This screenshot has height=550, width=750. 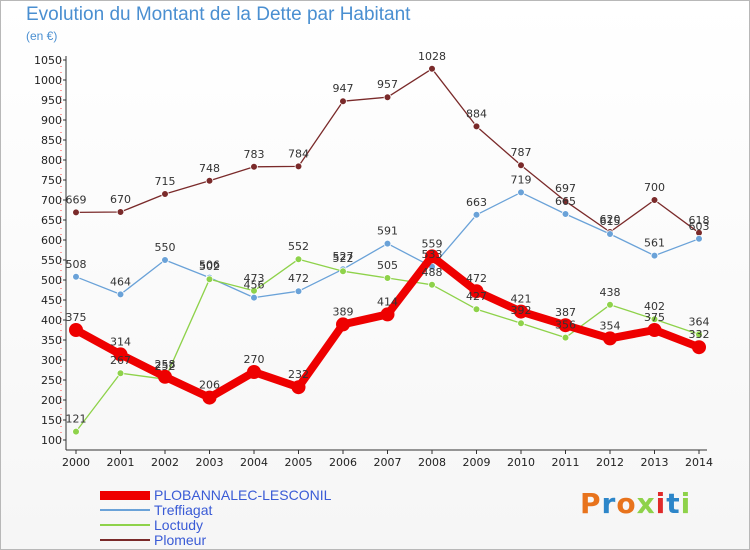 I want to click on data-label: 715, so click(x=165, y=181).